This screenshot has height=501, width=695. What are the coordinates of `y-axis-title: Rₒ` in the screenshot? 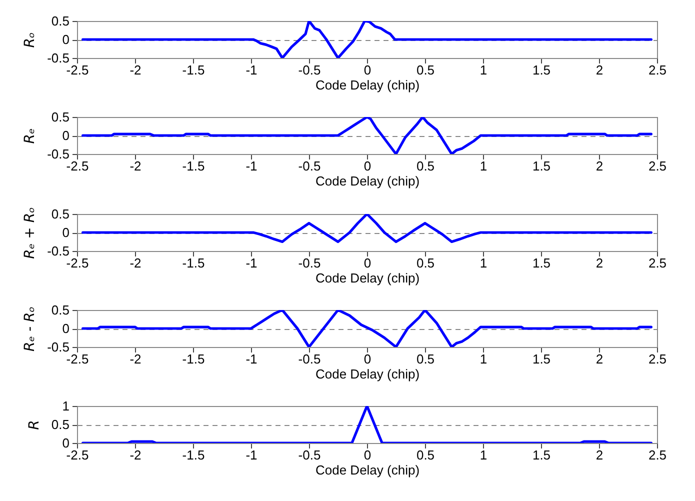 It's located at (30, 40).